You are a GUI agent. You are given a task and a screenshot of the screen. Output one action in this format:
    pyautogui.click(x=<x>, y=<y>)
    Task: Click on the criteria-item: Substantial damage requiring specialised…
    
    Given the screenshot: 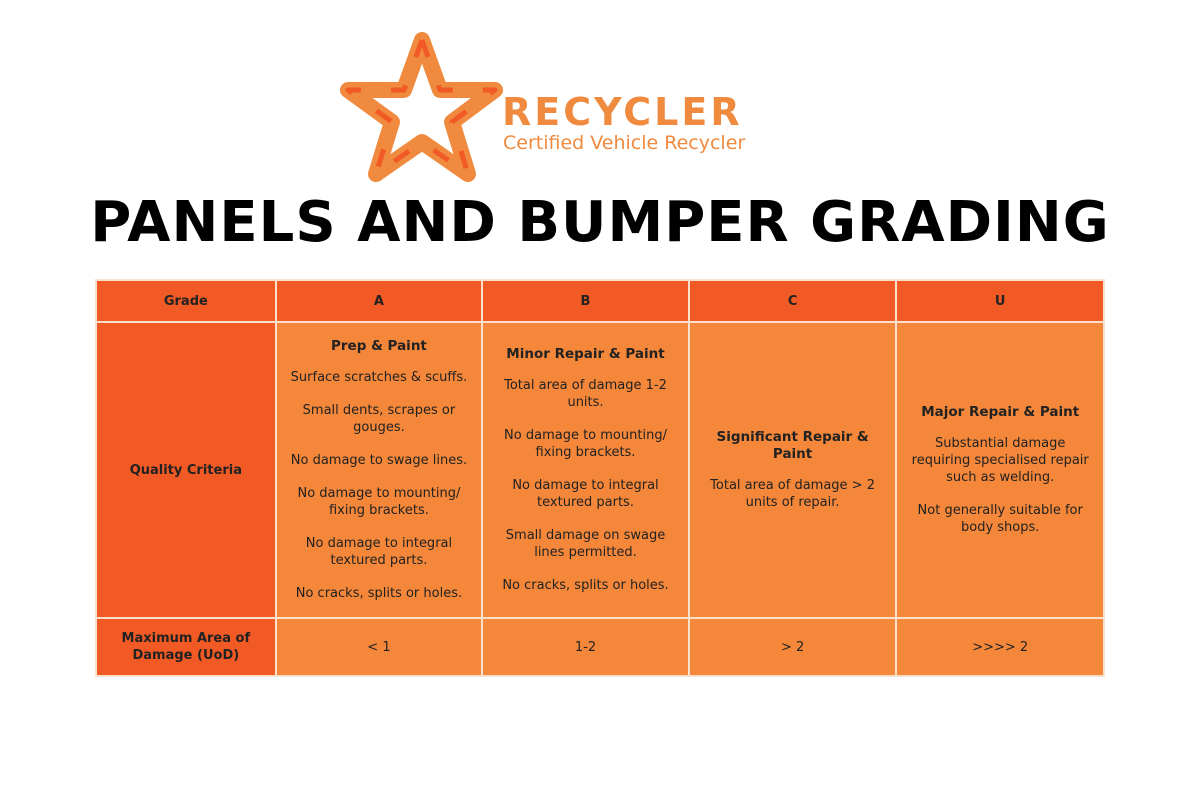 What is the action you would take?
    pyautogui.click(x=1000, y=460)
    